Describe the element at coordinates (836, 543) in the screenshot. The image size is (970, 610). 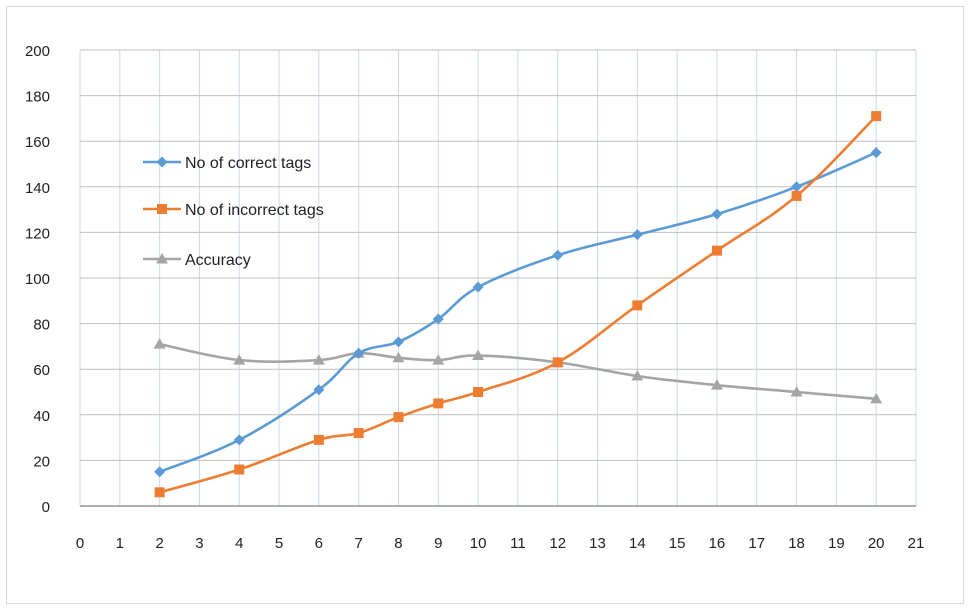
I see `x-tick-label: 19` at that location.